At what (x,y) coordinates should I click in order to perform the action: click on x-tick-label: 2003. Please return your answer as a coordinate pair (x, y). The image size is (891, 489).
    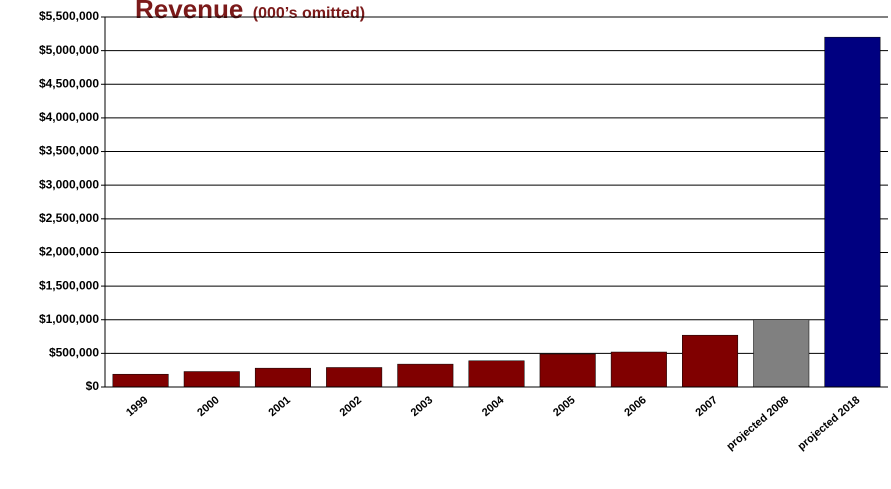
    Looking at the image, I should click on (422, 406).